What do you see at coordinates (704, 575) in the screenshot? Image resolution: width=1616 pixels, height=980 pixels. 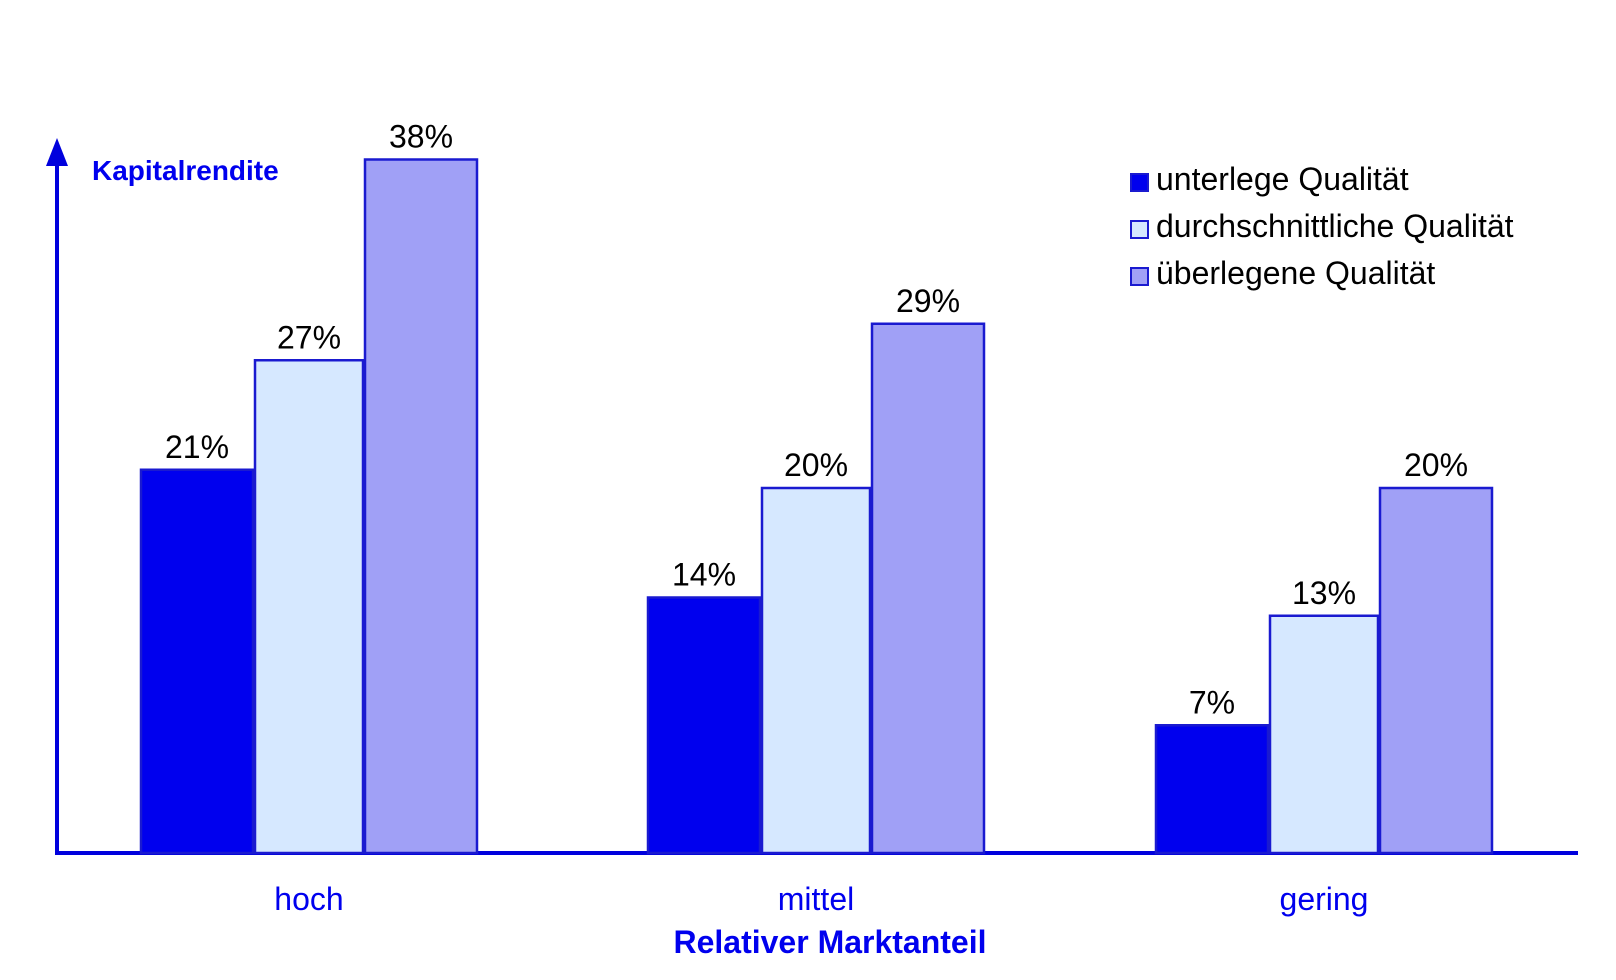 I see `data-label-mittel-unterlege-qualitaet: 14%` at bounding box center [704, 575].